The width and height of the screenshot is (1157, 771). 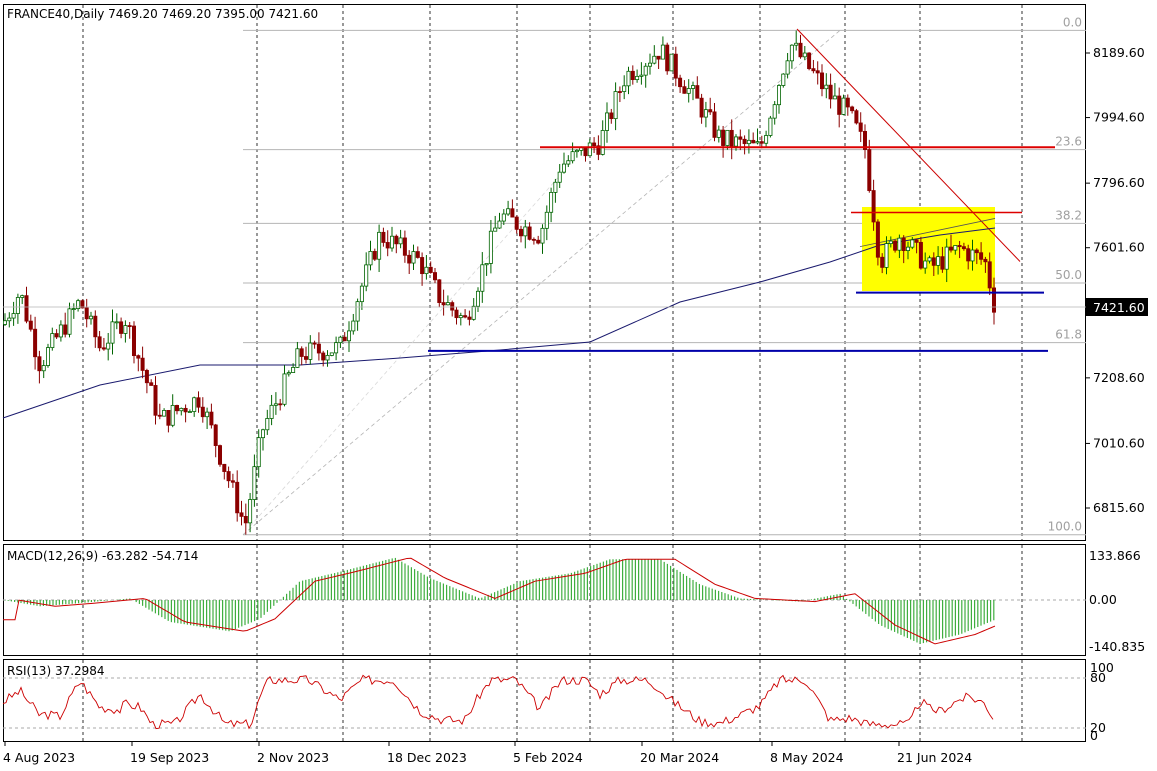 What do you see at coordinates (1119, 507) in the screenshot?
I see `price-tick-label: 6815.60` at bounding box center [1119, 507].